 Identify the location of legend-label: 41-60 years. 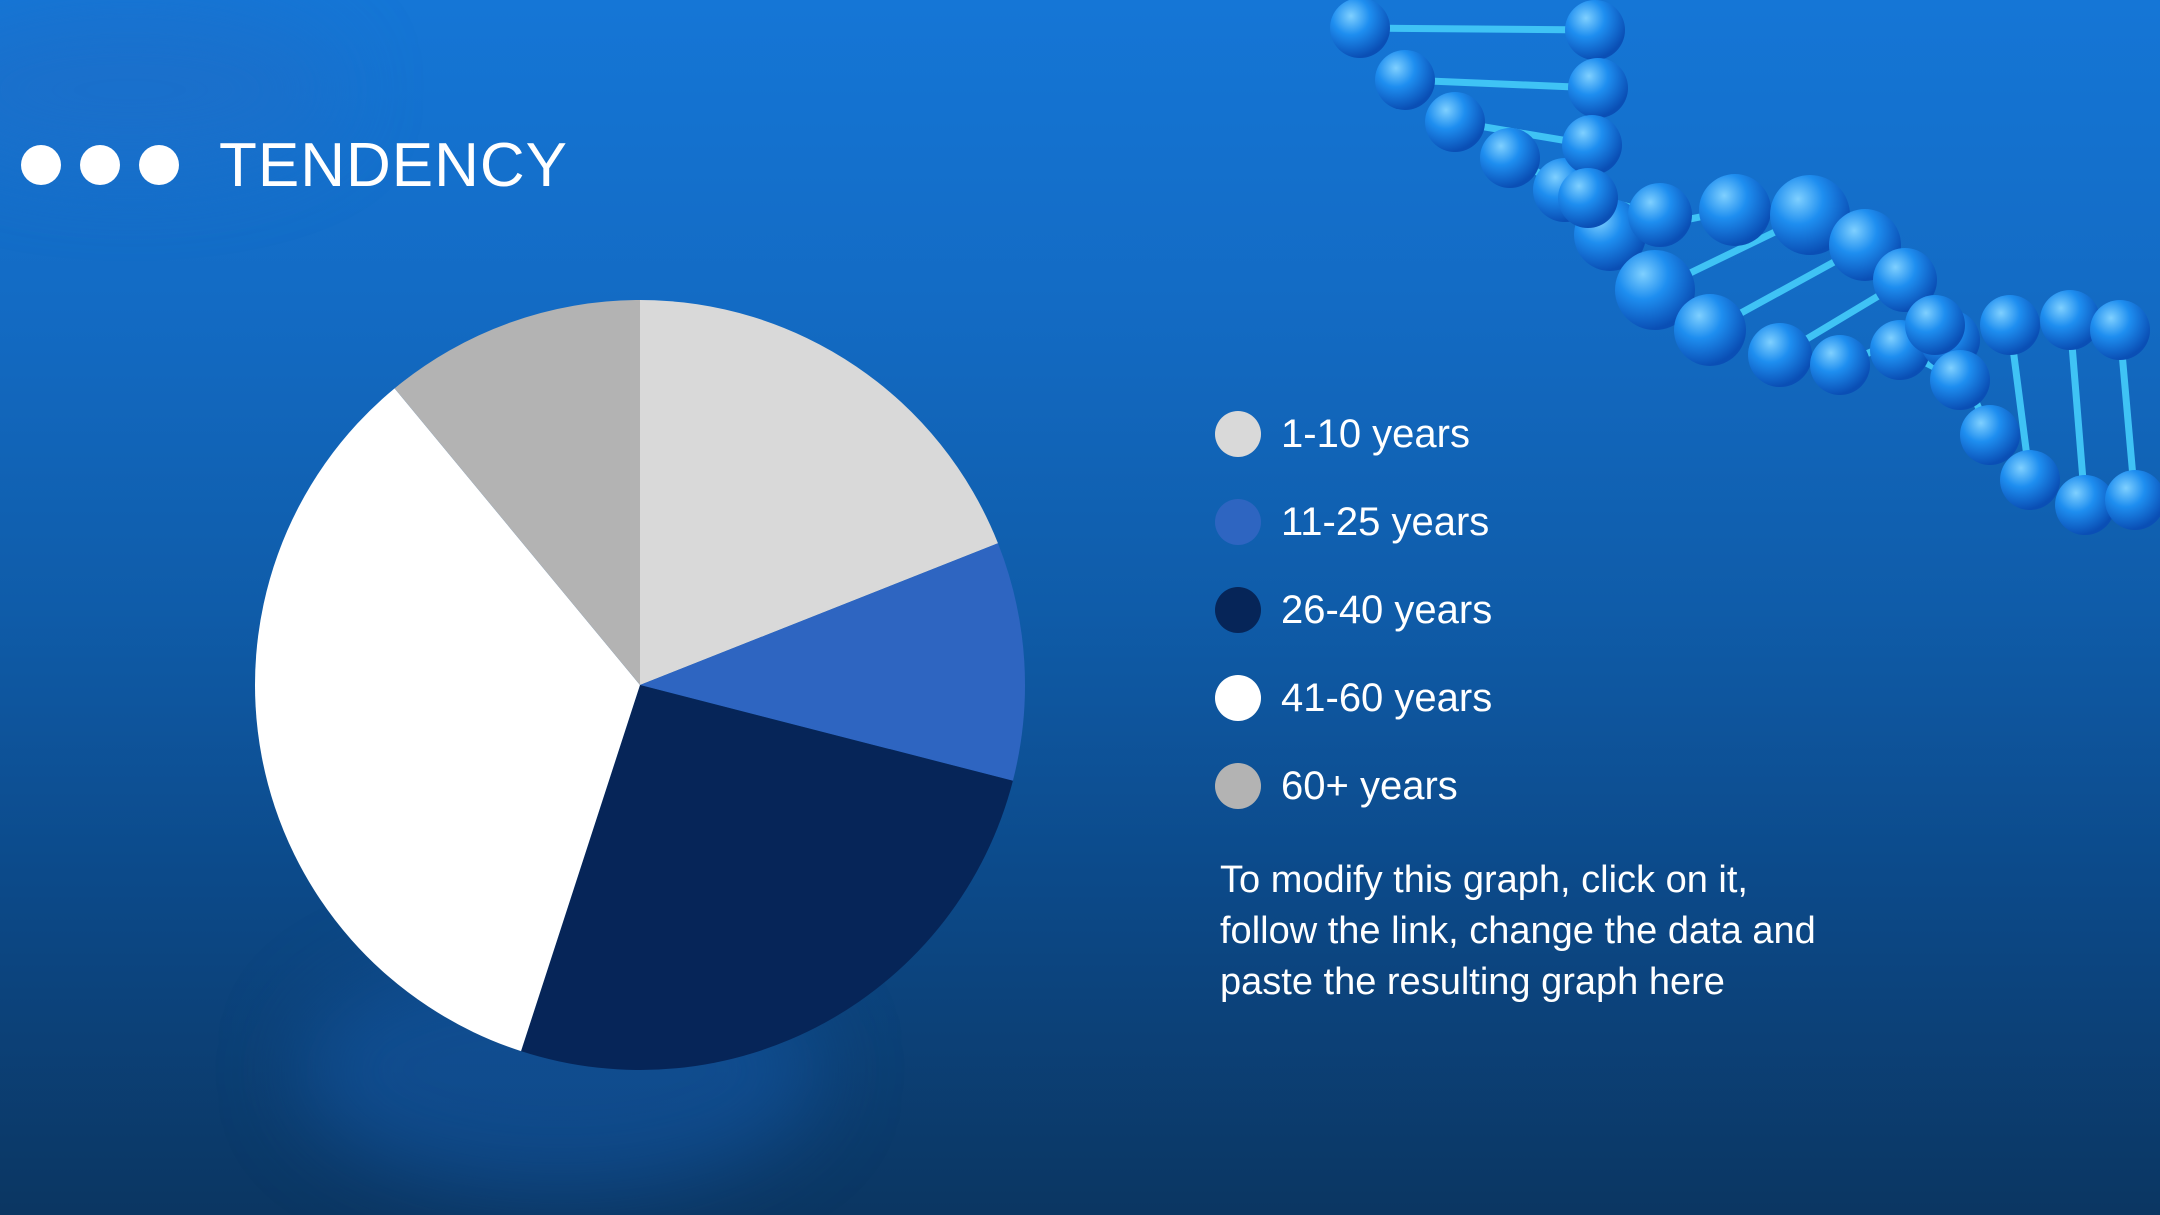
(1387, 698).